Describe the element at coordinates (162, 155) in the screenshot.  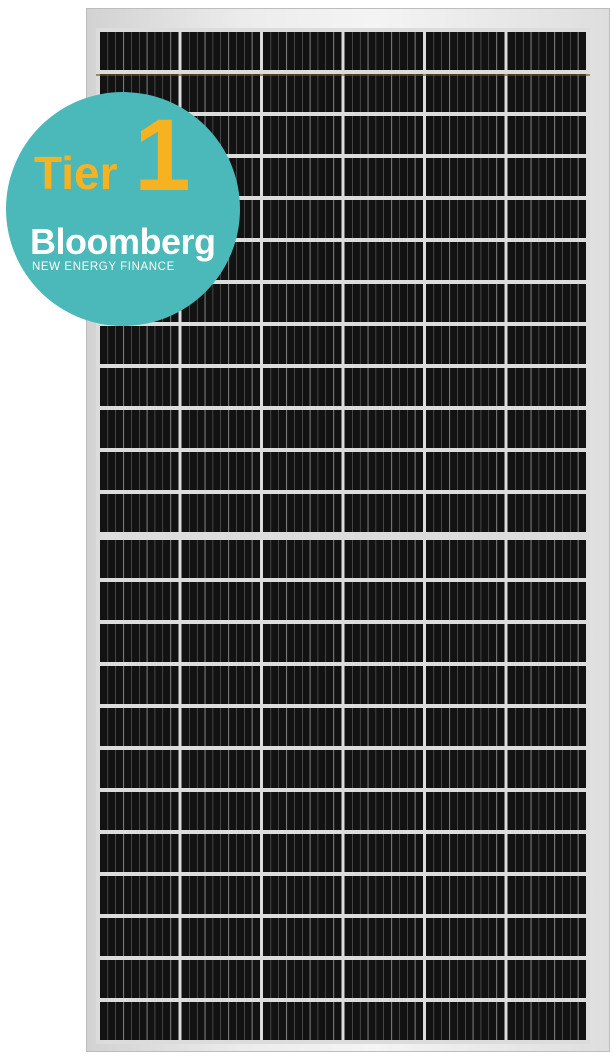
I see `tier-number: 1` at that location.